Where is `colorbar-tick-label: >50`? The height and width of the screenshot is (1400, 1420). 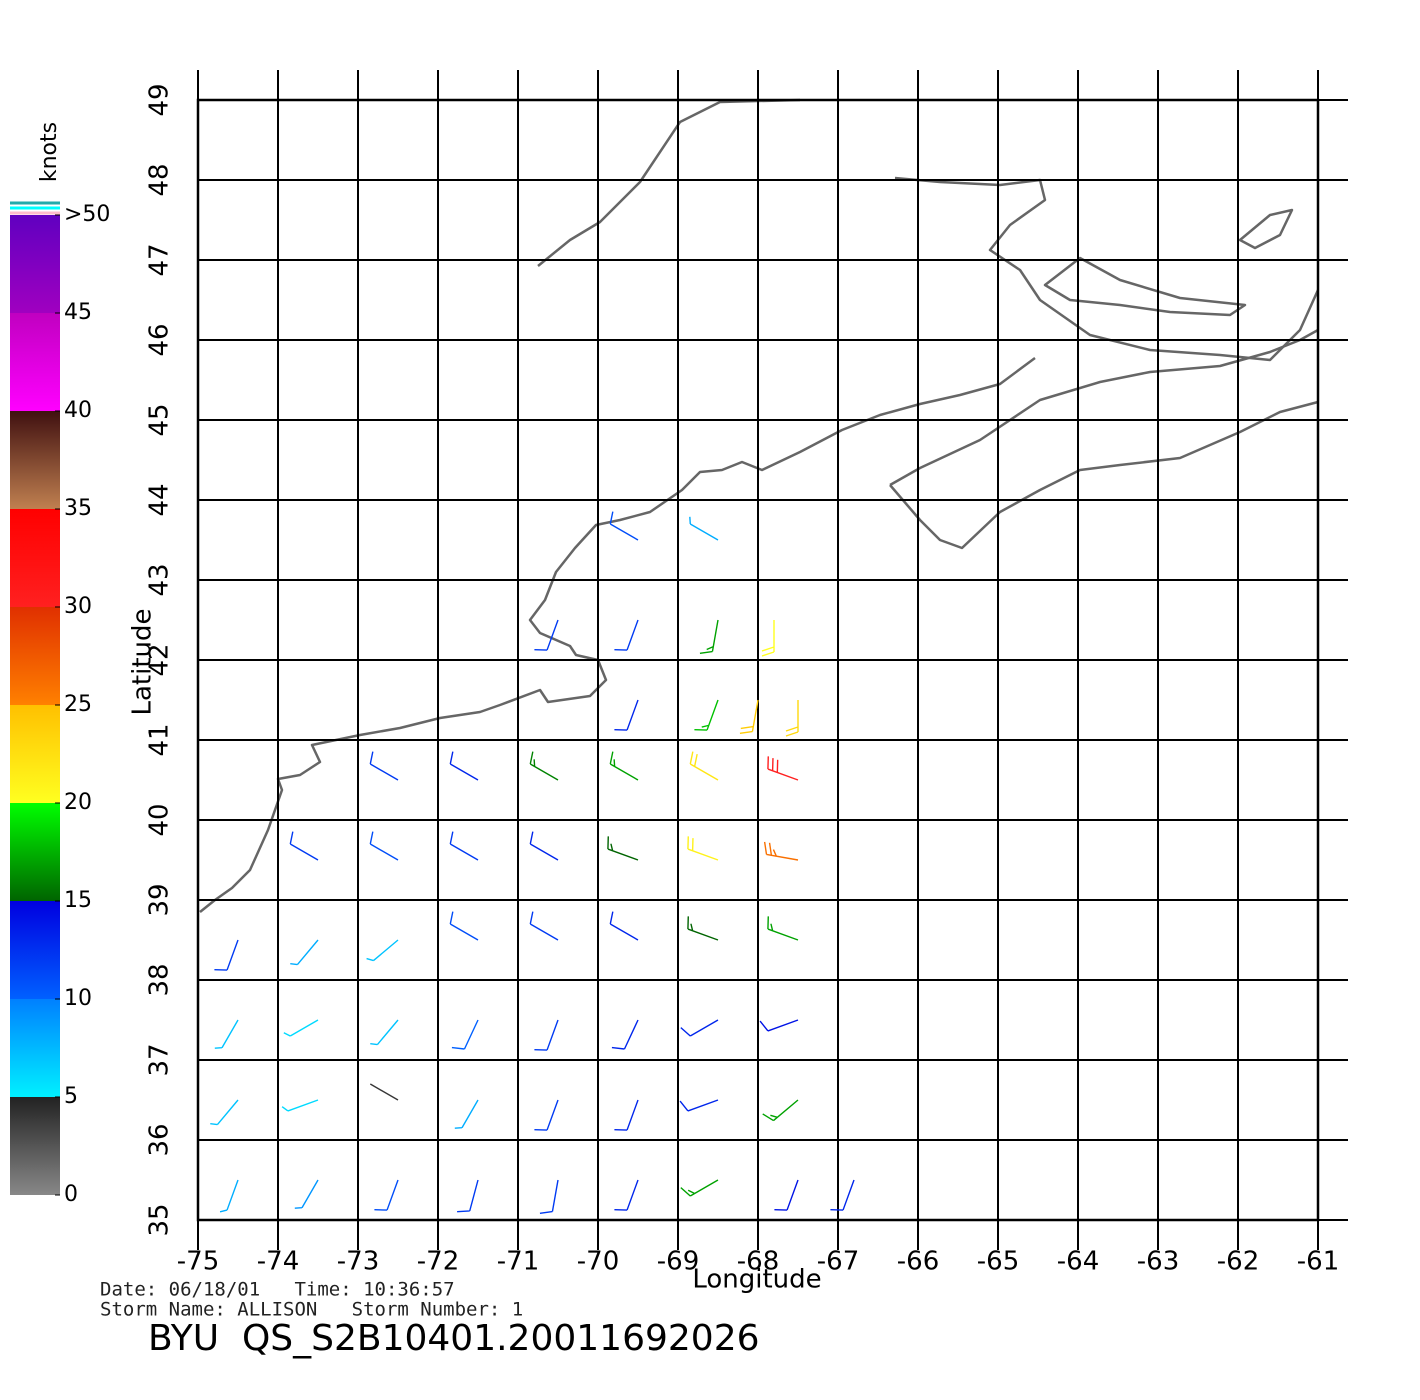
colorbar-tick-label: >50 is located at coordinates (87, 214).